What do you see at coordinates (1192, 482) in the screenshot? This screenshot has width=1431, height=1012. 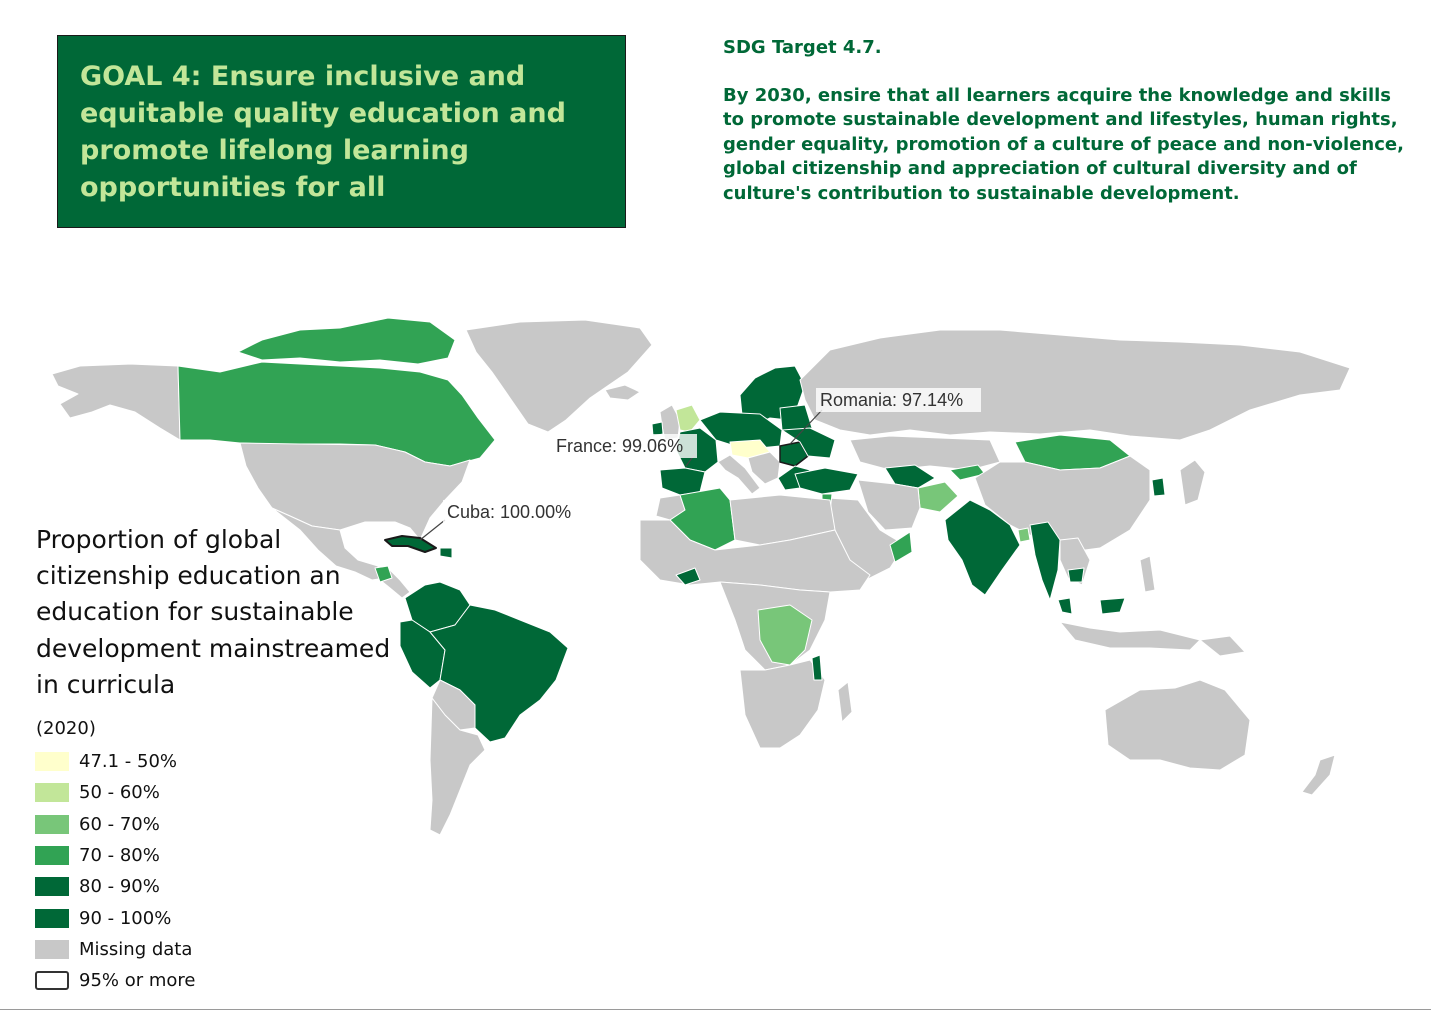 I see `country-japan` at bounding box center [1192, 482].